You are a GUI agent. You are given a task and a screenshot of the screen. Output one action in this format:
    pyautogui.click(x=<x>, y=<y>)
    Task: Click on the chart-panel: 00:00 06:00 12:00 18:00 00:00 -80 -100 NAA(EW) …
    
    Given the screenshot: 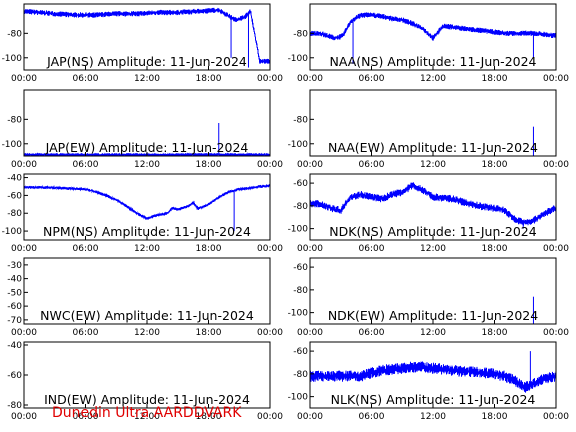 What is the action you would take?
    pyautogui.click(x=428, y=129)
    